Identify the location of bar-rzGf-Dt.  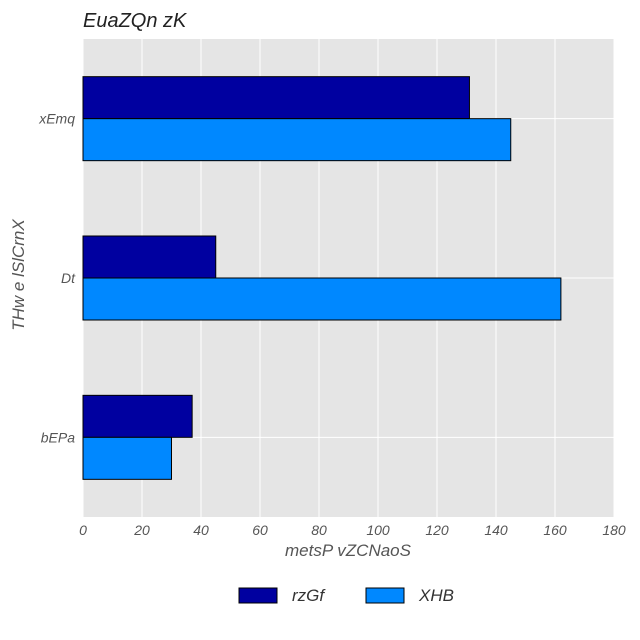
(149, 257).